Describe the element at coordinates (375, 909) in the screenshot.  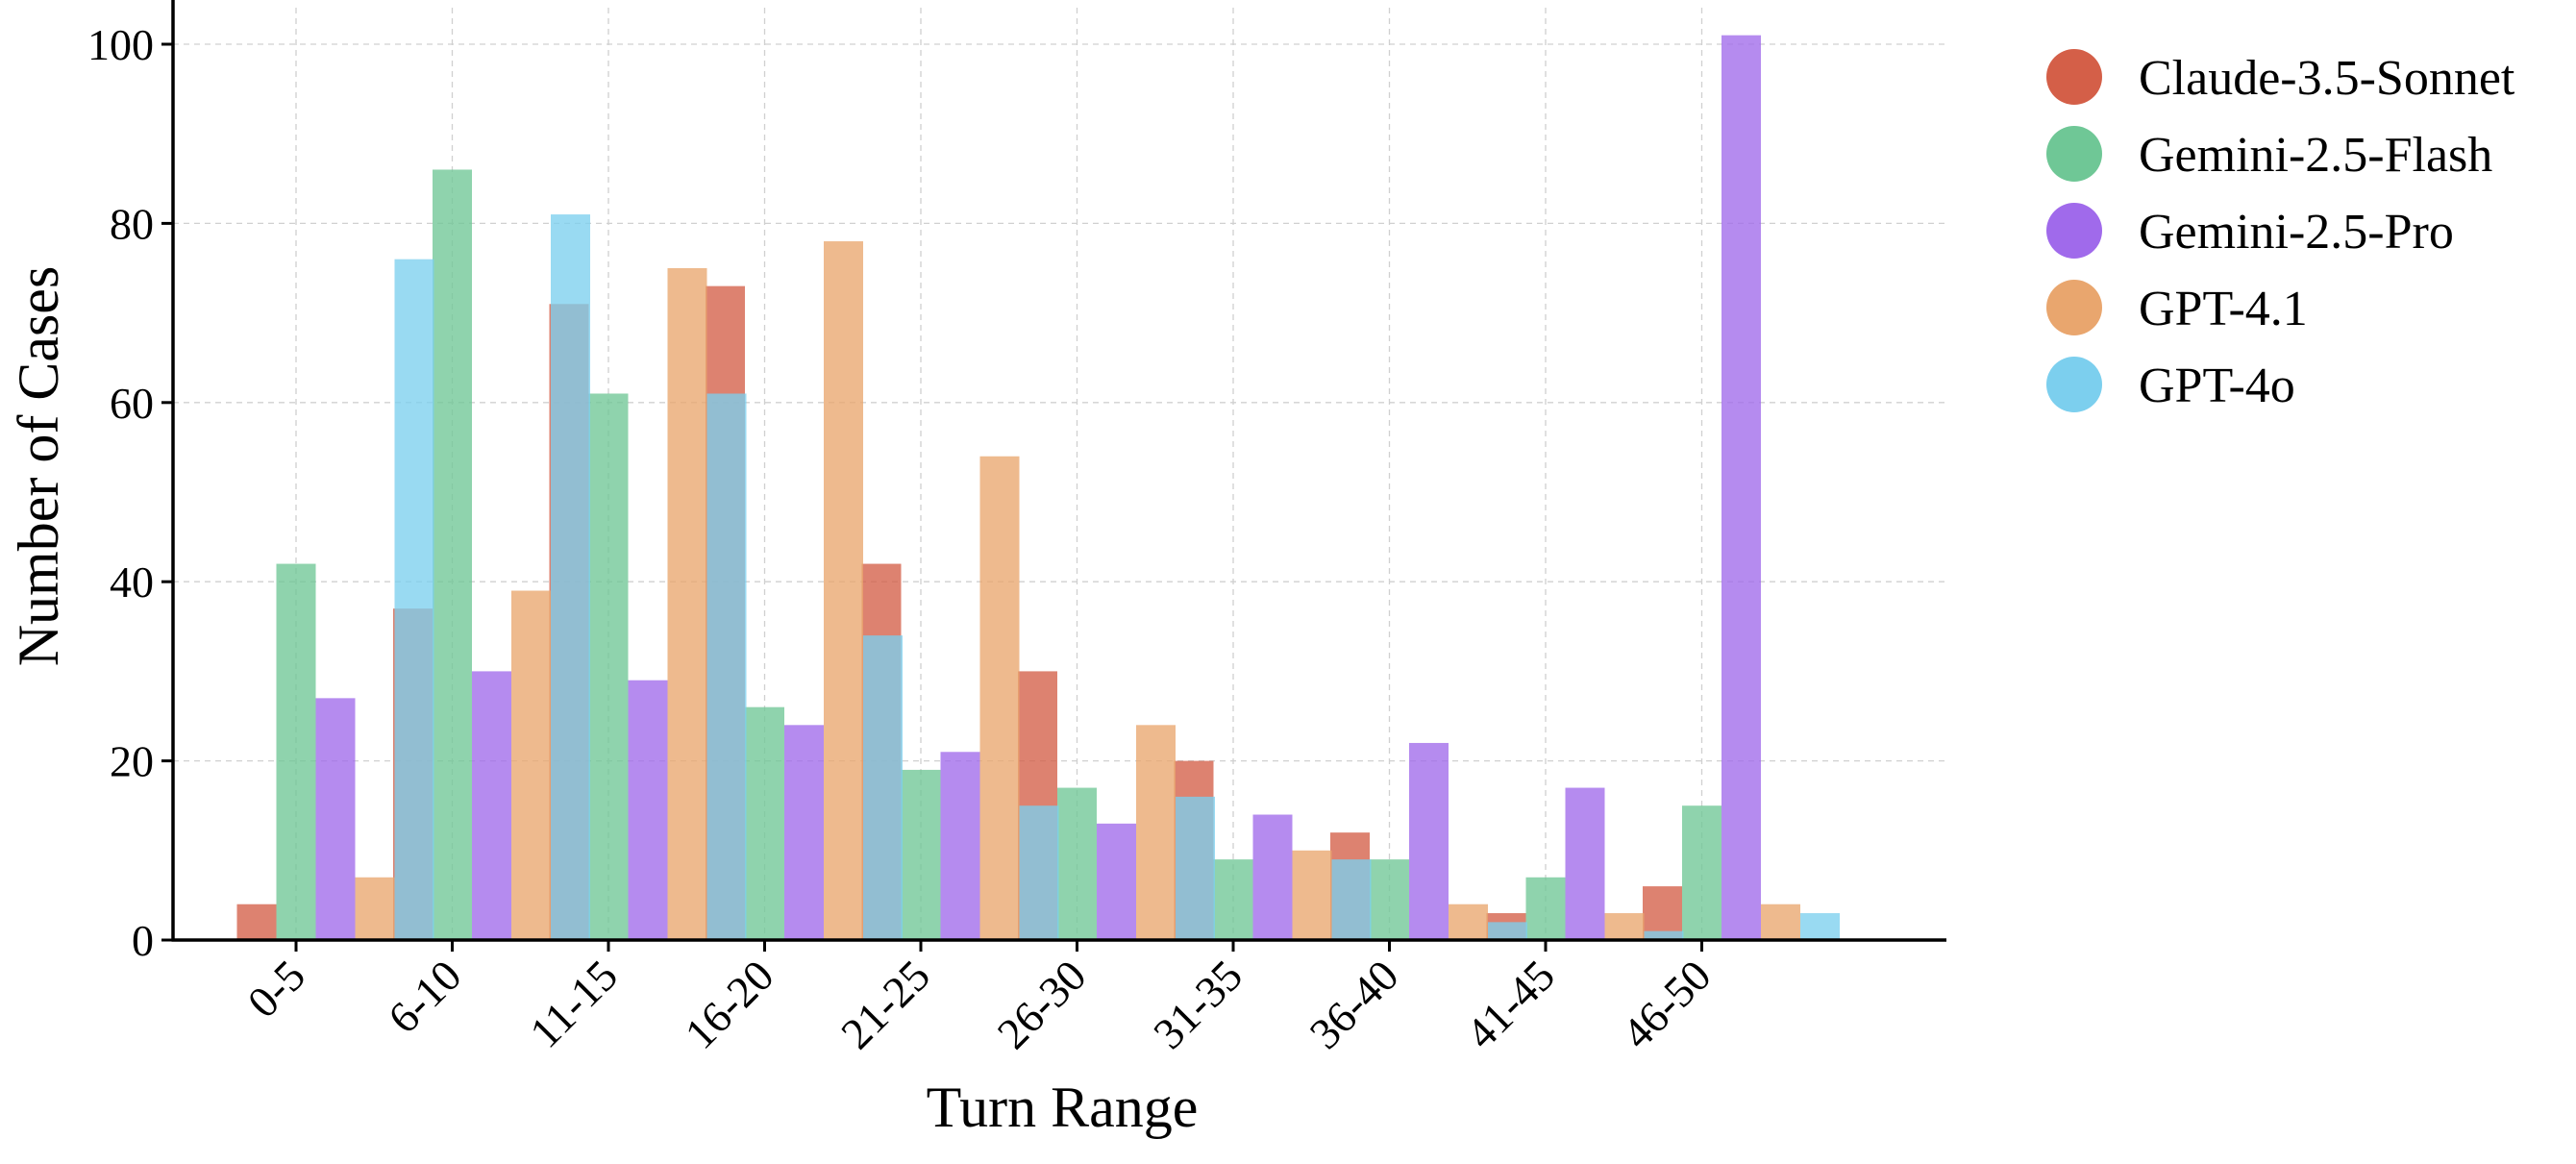
I see `bar-GPT-4.1-0-5` at that location.